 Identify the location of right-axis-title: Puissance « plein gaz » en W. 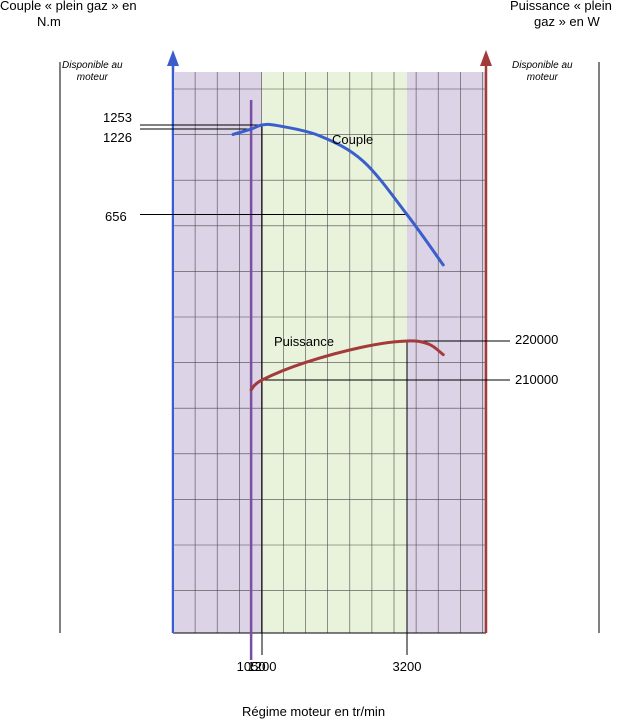
(561, 15).